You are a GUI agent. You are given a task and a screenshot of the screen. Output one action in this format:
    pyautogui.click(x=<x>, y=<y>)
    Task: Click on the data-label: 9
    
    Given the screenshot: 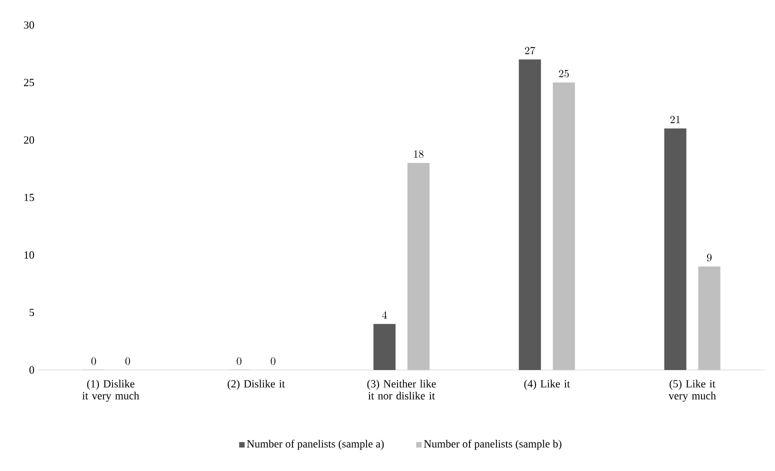 What is the action you would take?
    pyautogui.click(x=709, y=258)
    